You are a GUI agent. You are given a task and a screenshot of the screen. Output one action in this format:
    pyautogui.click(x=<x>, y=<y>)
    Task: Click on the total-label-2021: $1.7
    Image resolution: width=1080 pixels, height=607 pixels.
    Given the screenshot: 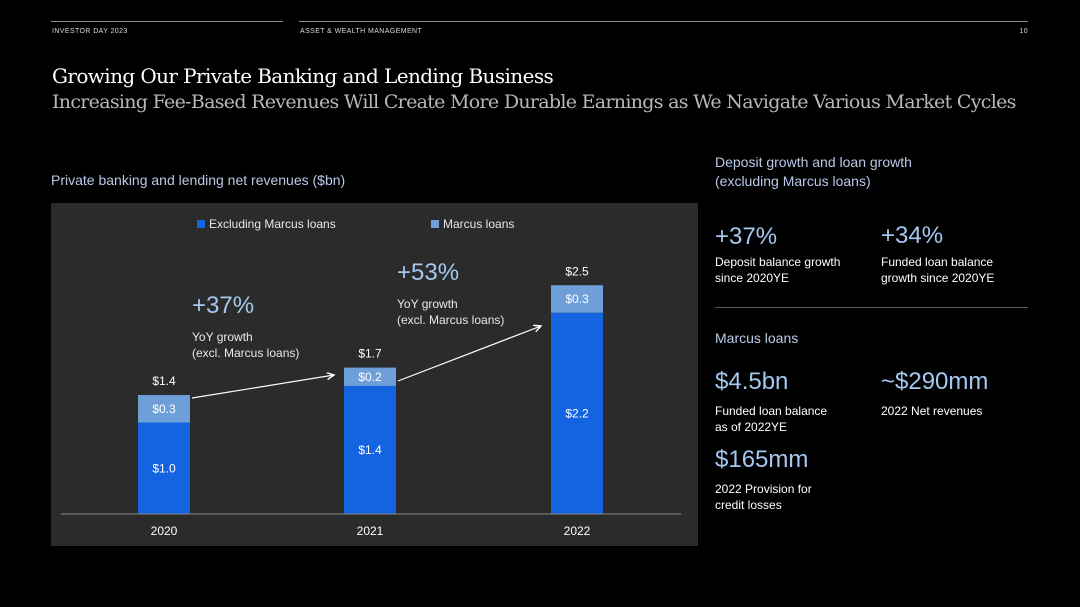 What is the action you would take?
    pyautogui.click(x=370, y=354)
    